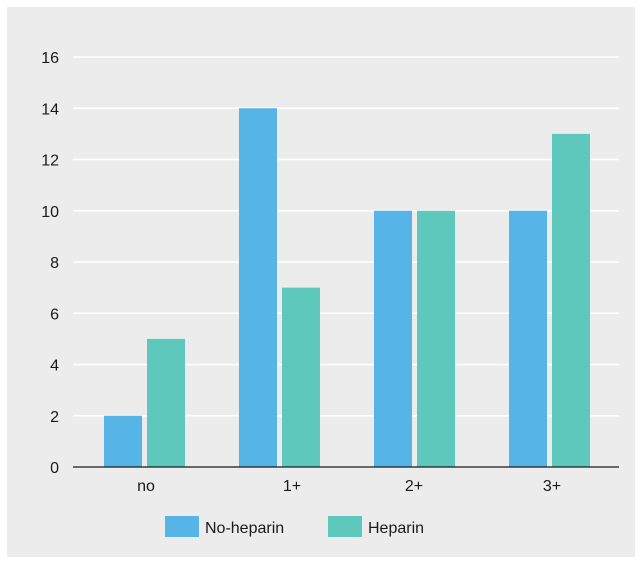 This screenshot has width=642, height=564. What do you see at coordinates (301, 377) in the screenshot?
I see `bar-heparin-1+` at bounding box center [301, 377].